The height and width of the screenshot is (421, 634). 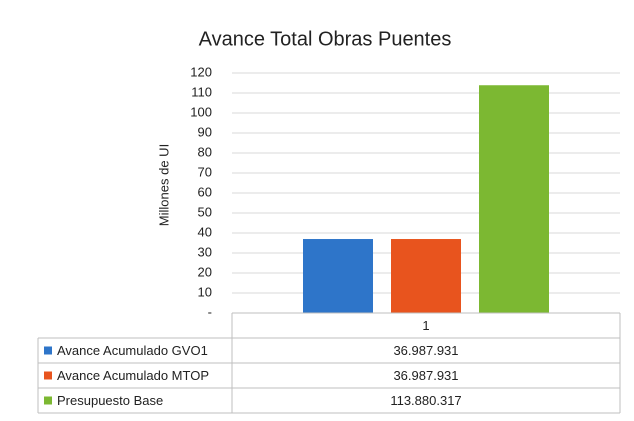 What do you see at coordinates (205, 211) in the screenshot?
I see `y-tick-label: 50` at bounding box center [205, 211].